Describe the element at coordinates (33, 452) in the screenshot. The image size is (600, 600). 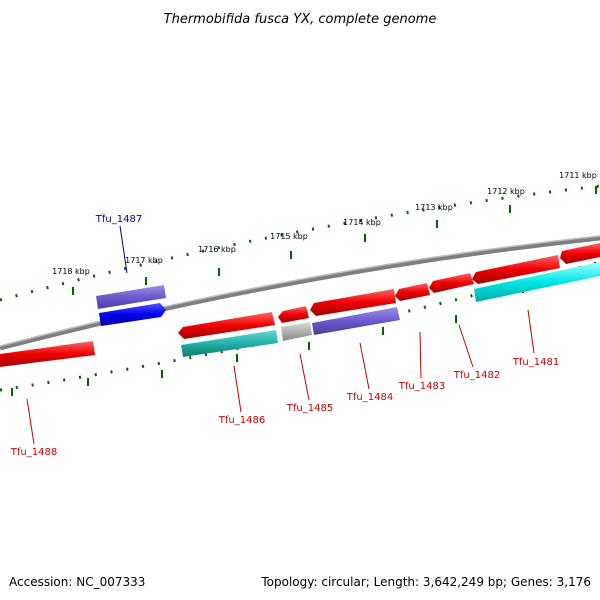
I see `gene-label-tfu-1488: Tfu_1488` at that location.